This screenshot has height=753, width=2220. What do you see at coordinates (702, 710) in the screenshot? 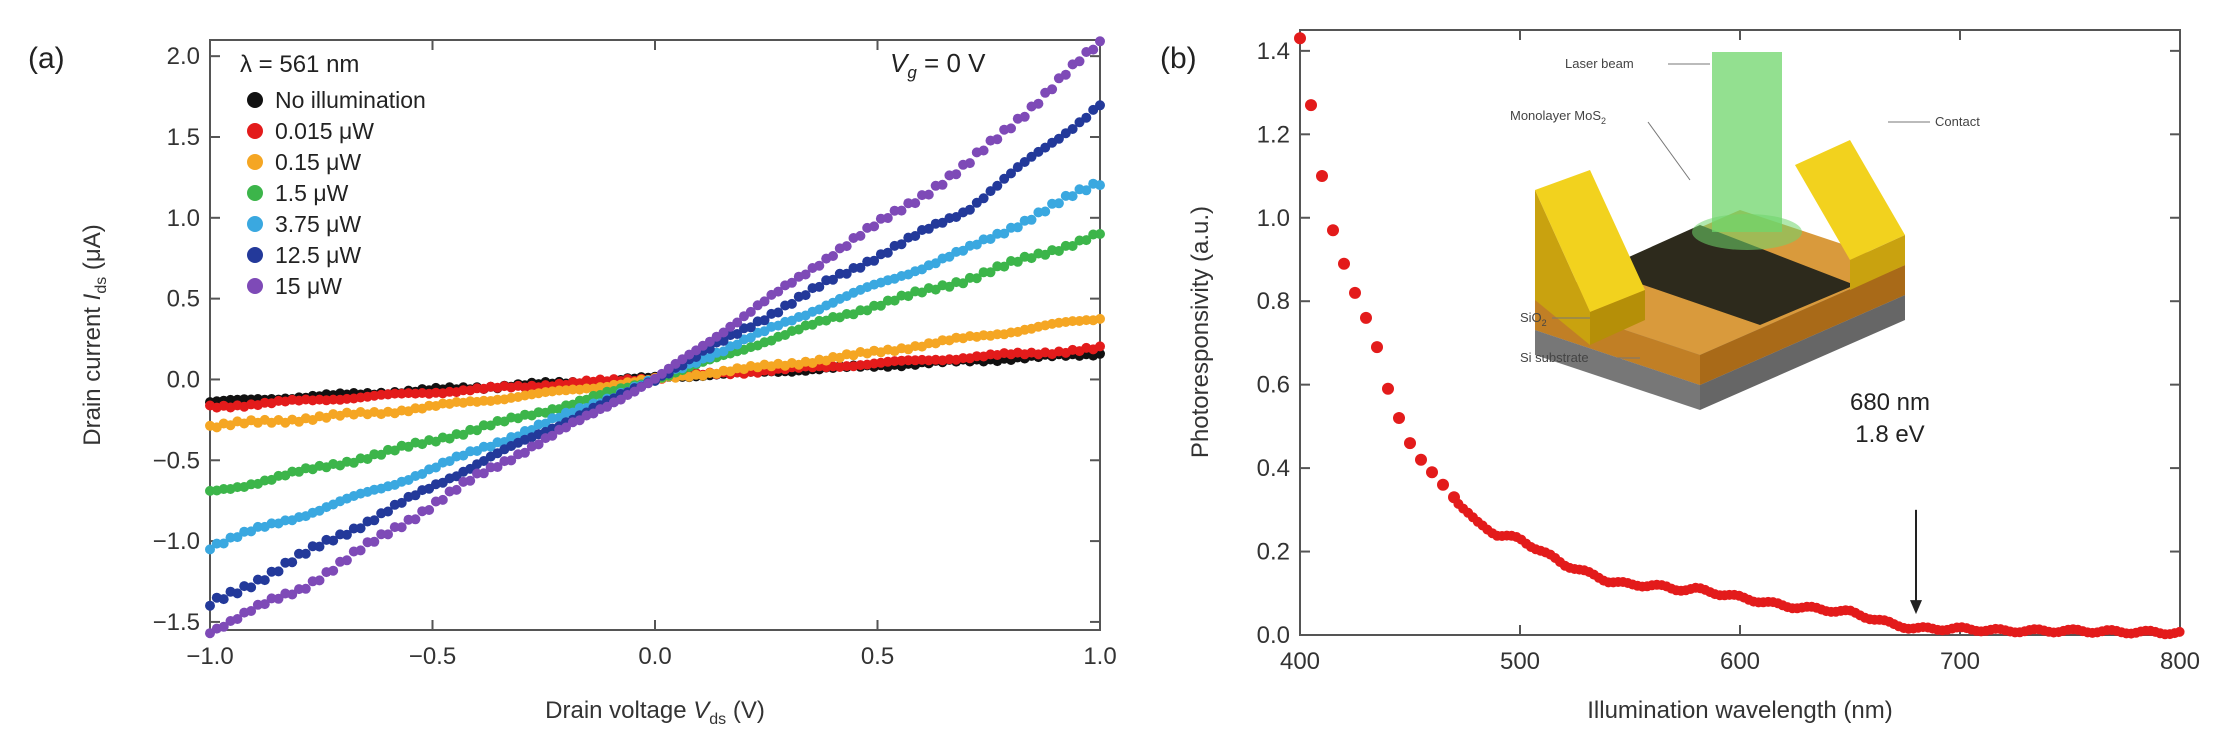
I see `panel-a-xlabel-var: V` at bounding box center [702, 710].